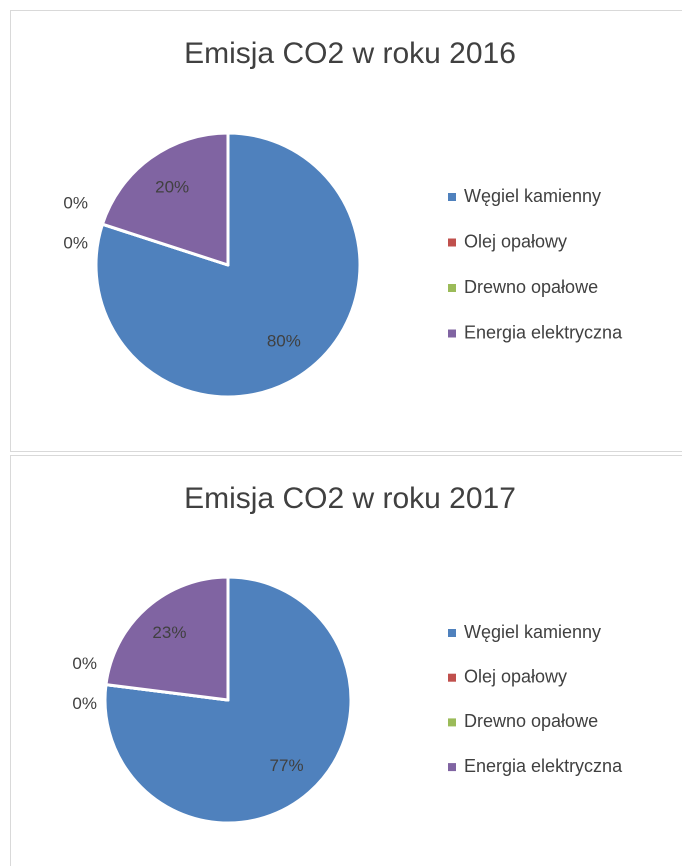  What do you see at coordinates (172, 187) in the screenshot?
I see `data-label: 20%` at bounding box center [172, 187].